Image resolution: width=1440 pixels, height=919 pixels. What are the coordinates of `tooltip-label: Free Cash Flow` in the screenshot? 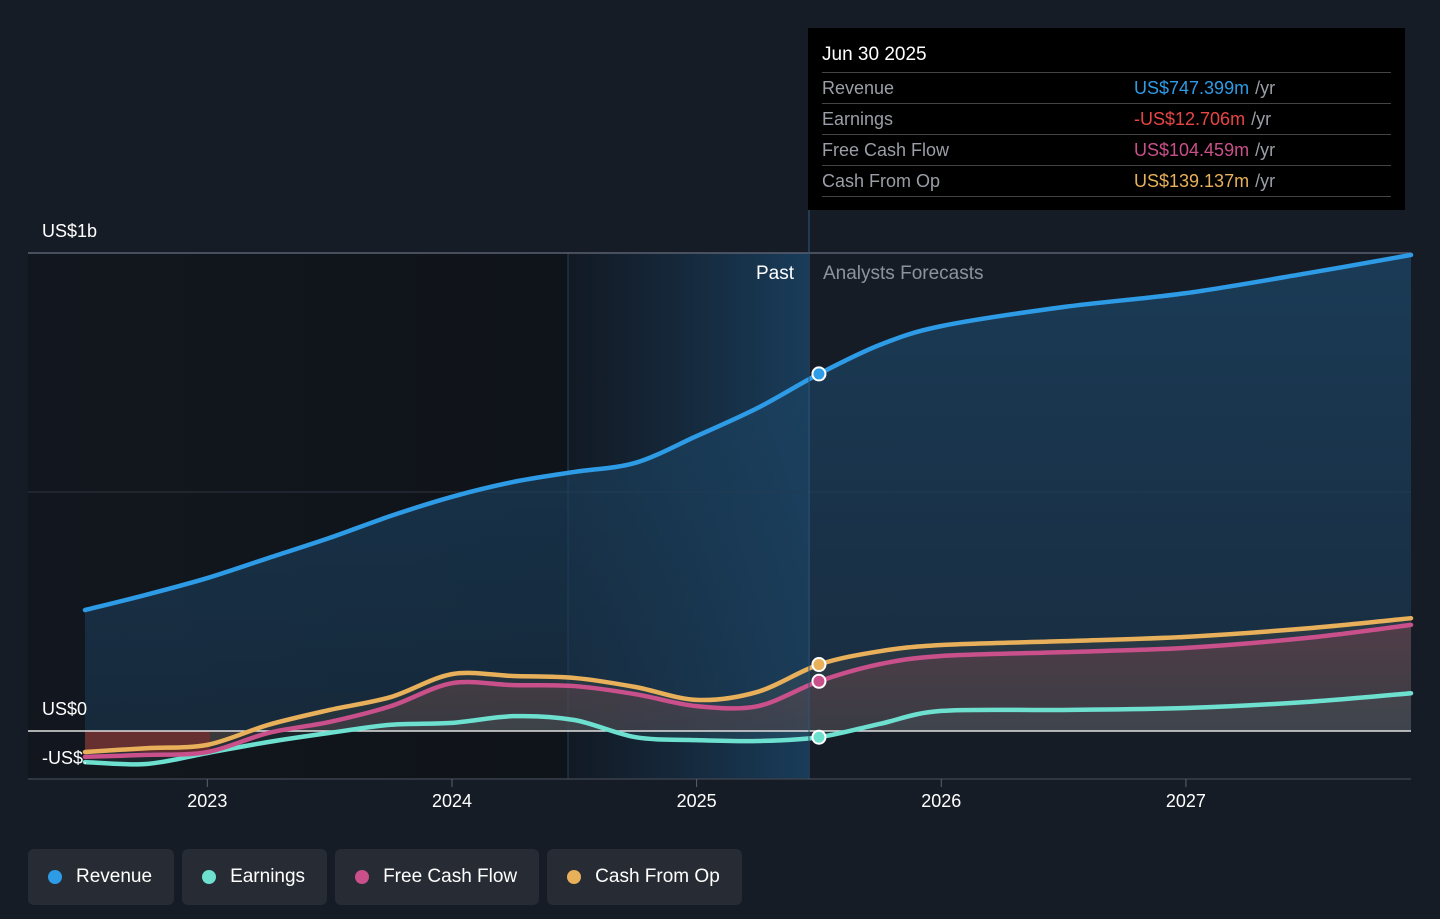 It's located at (886, 149).